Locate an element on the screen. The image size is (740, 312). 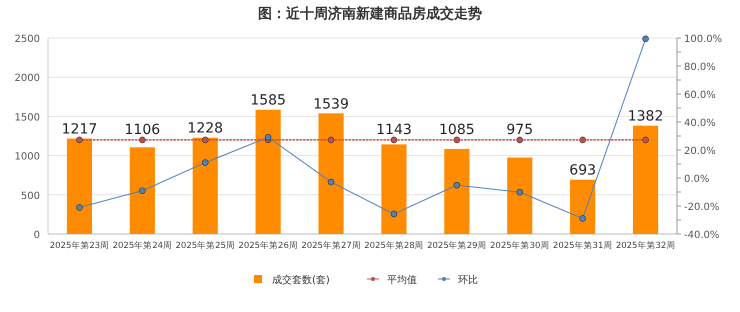
x-tick-label: 2025年第26周 is located at coordinates (268, 245).